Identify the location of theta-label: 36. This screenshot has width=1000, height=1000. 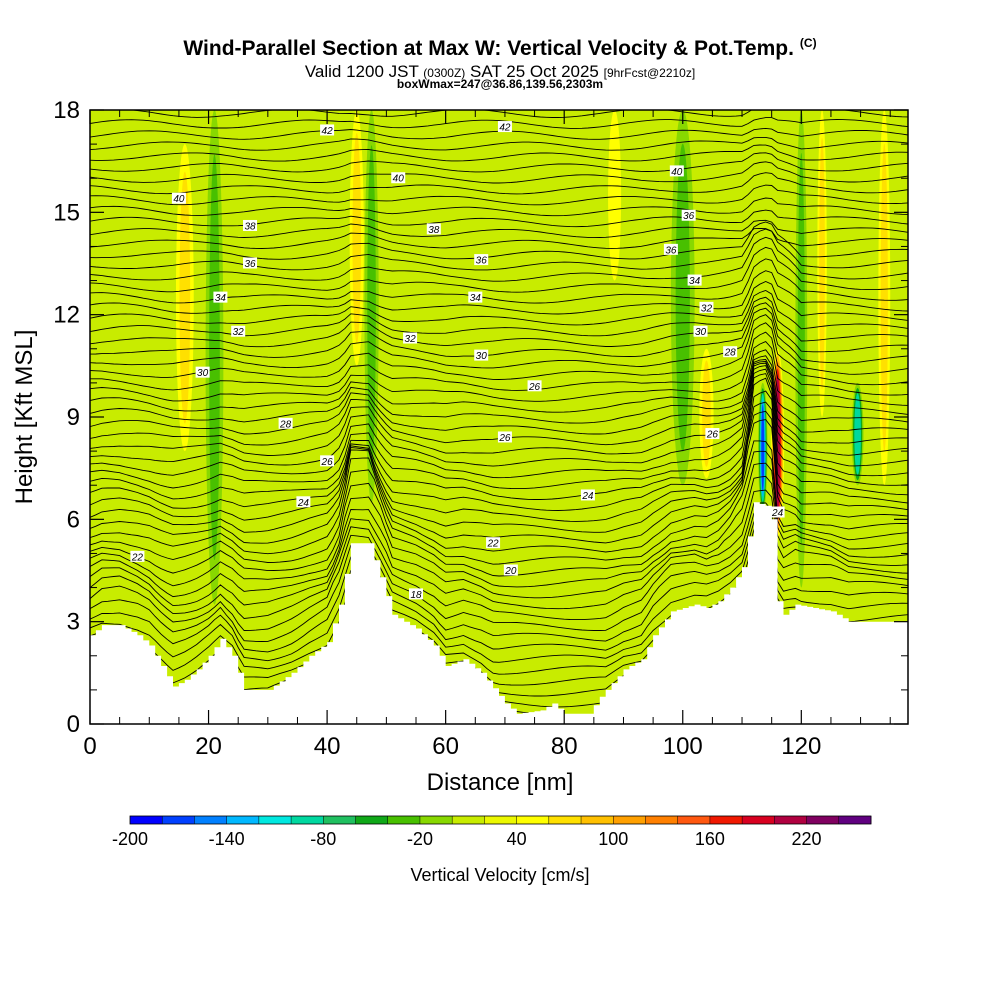
(670, 249).